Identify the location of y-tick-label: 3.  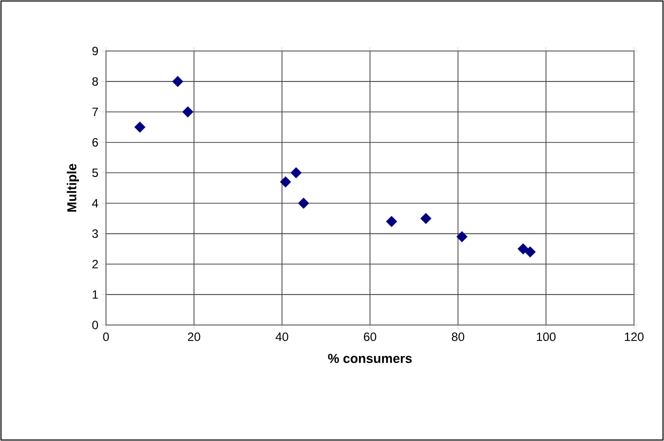
(95, 233).